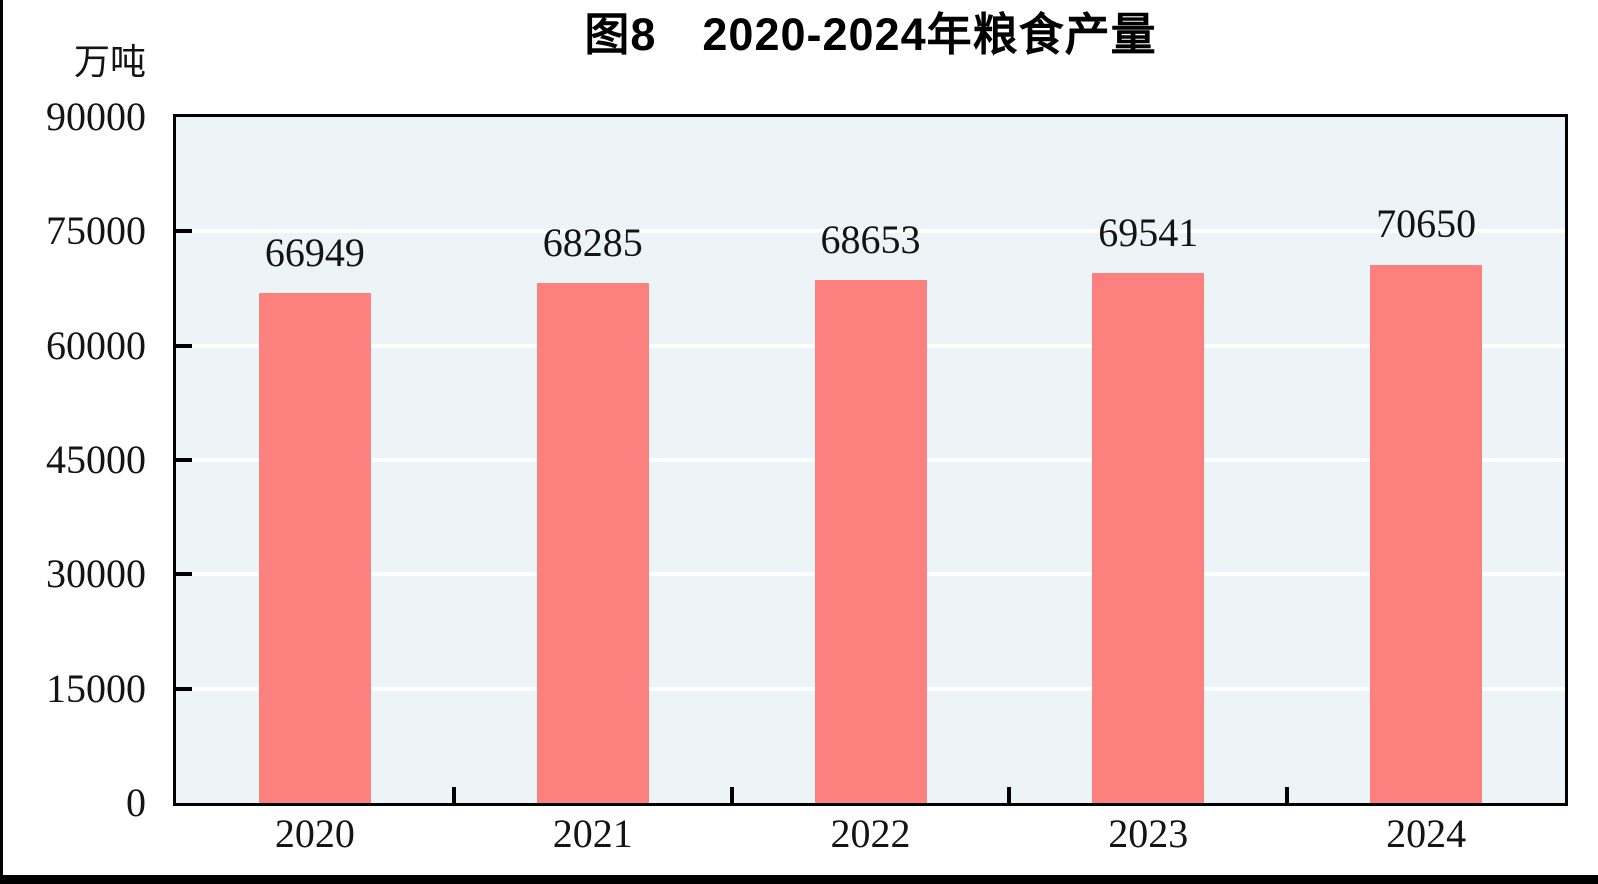  Describe the element at coordinates (96, 574) in the screenshot. I see `y-axis-tick-label-30000: 30000` at that location.